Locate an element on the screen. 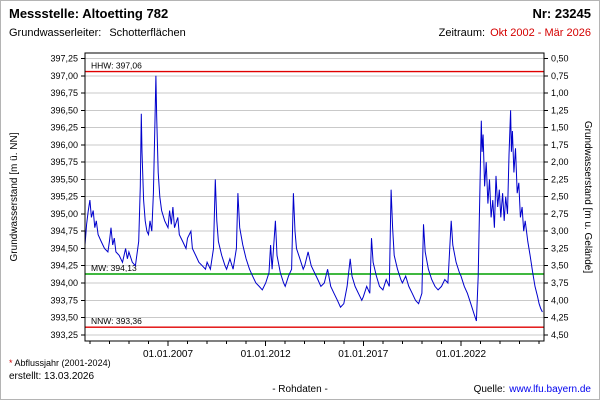  y-axis-tick-label-left: 394,75 is located at coordinates (64, 231).